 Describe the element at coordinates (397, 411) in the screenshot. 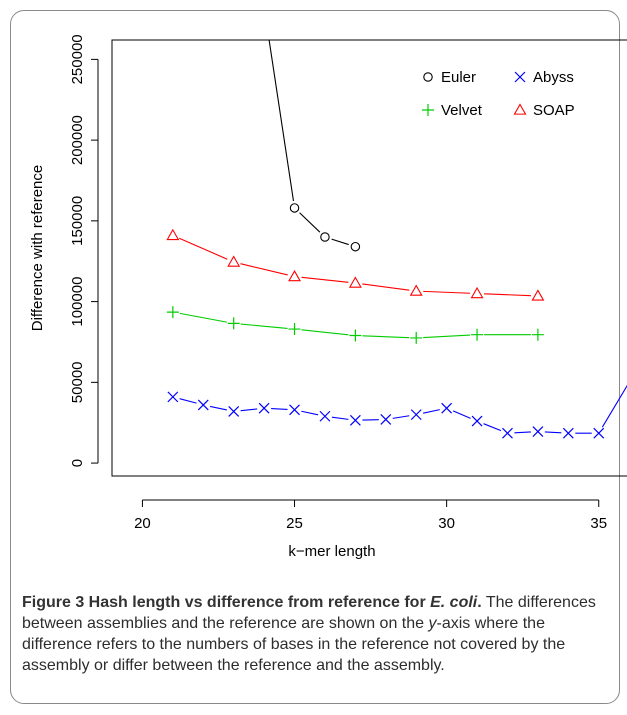

I see `series-abyss` at that location.